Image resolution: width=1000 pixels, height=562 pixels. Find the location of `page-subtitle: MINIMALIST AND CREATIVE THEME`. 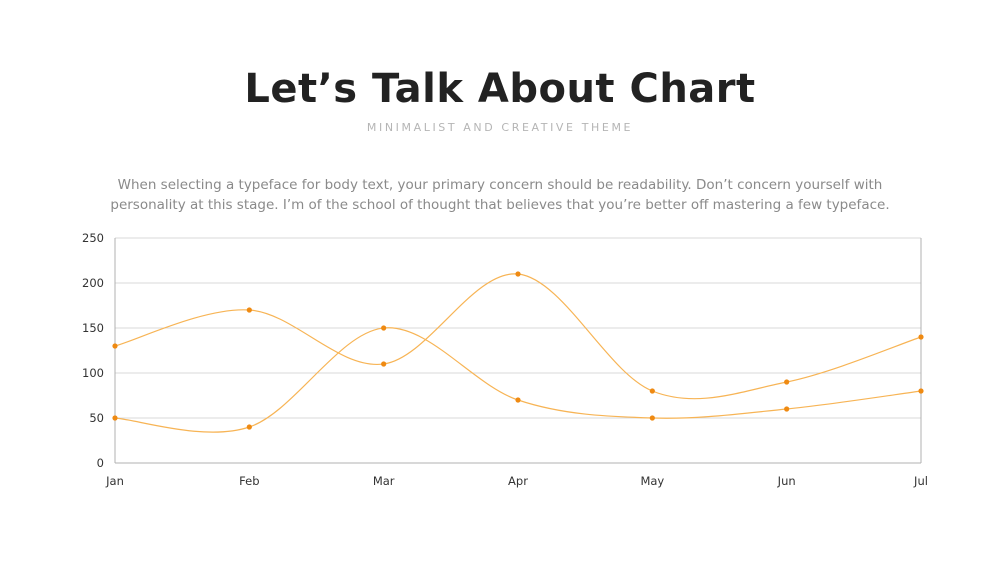

page-subtitle: MINIMALIST AND CREATIVE THEME is located at coordinates (500, 127).